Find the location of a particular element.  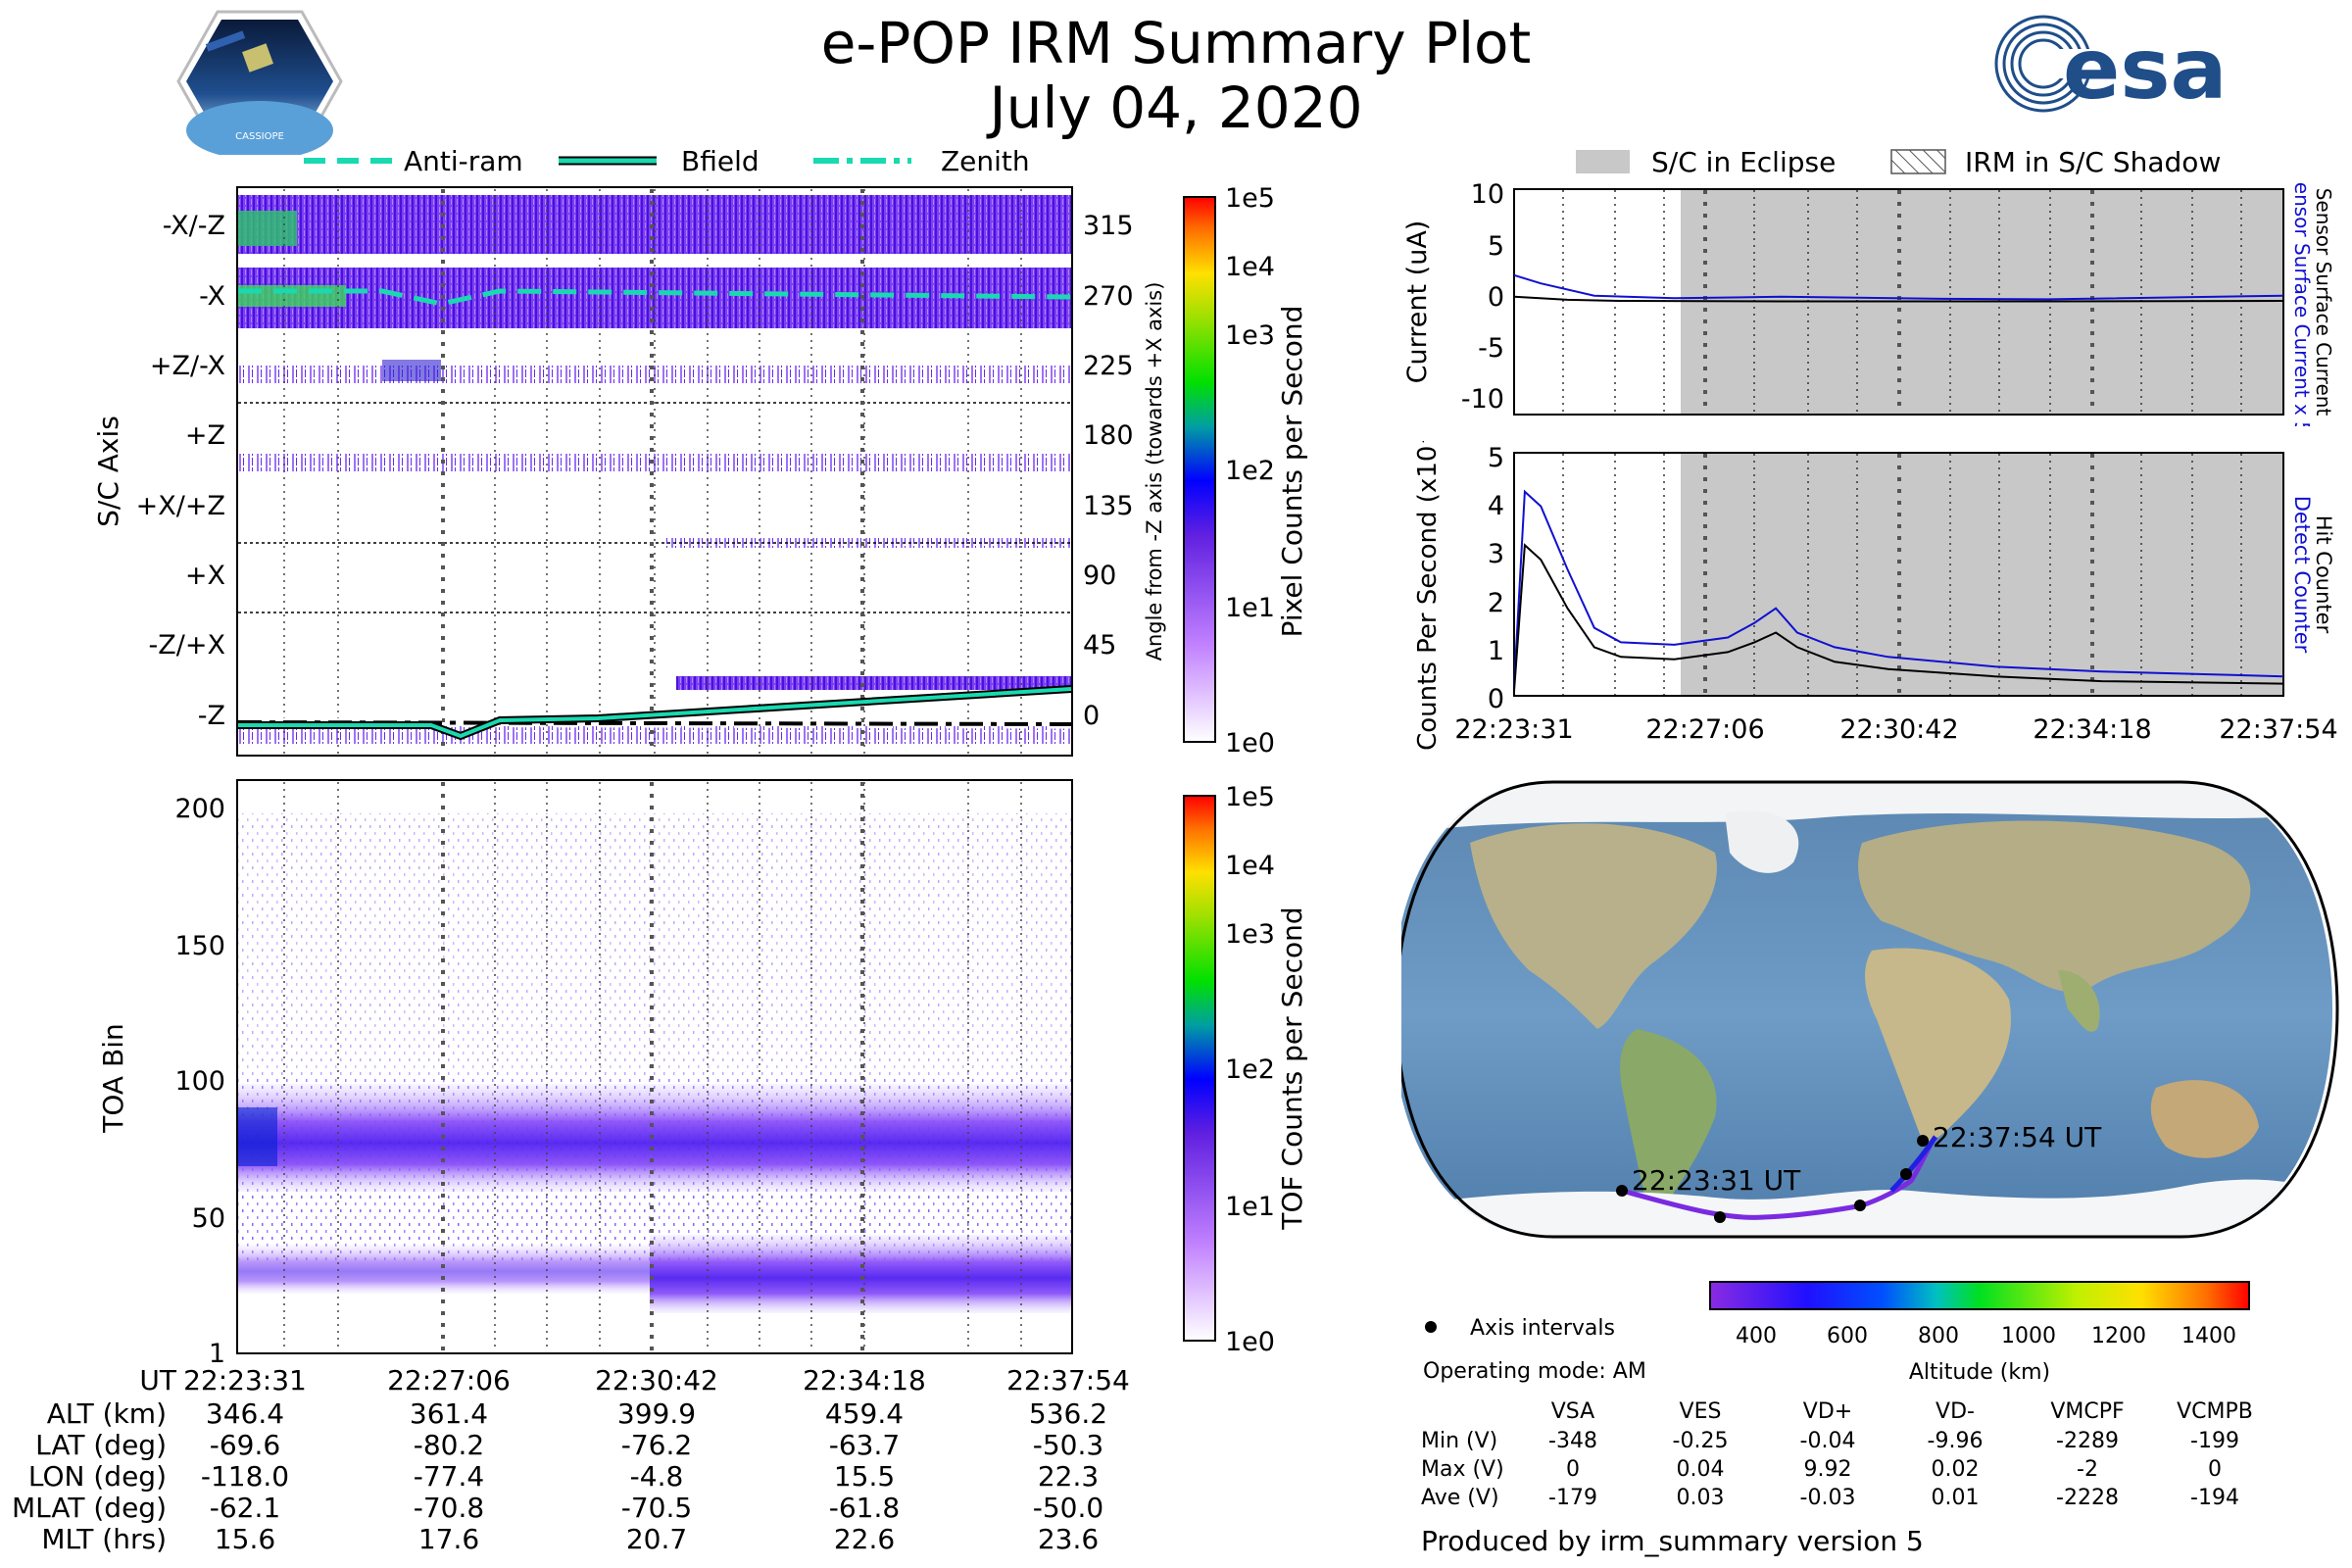

mlt-4: 23.6 is located at coordinates (1068, 1539).